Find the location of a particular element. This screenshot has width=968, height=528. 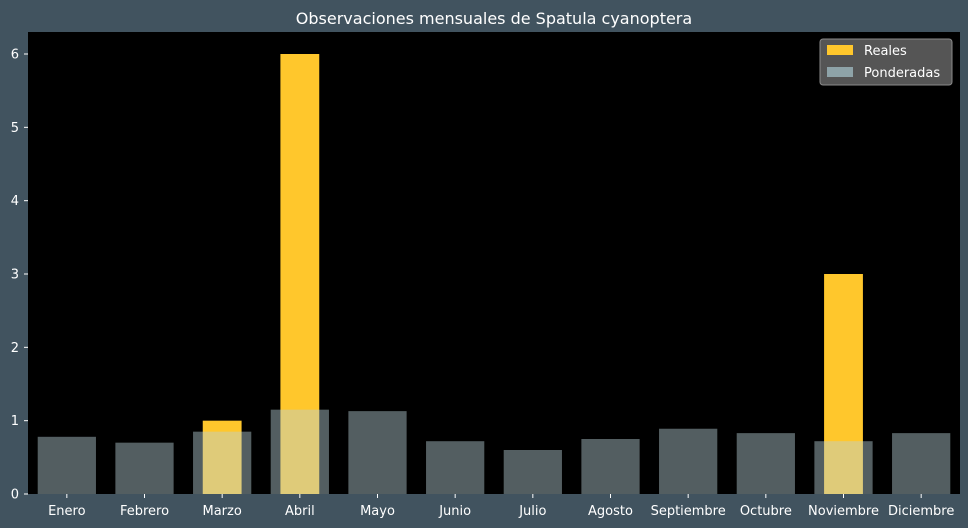

x-tick-label-3: Abril is located at coordinates (300, 511).